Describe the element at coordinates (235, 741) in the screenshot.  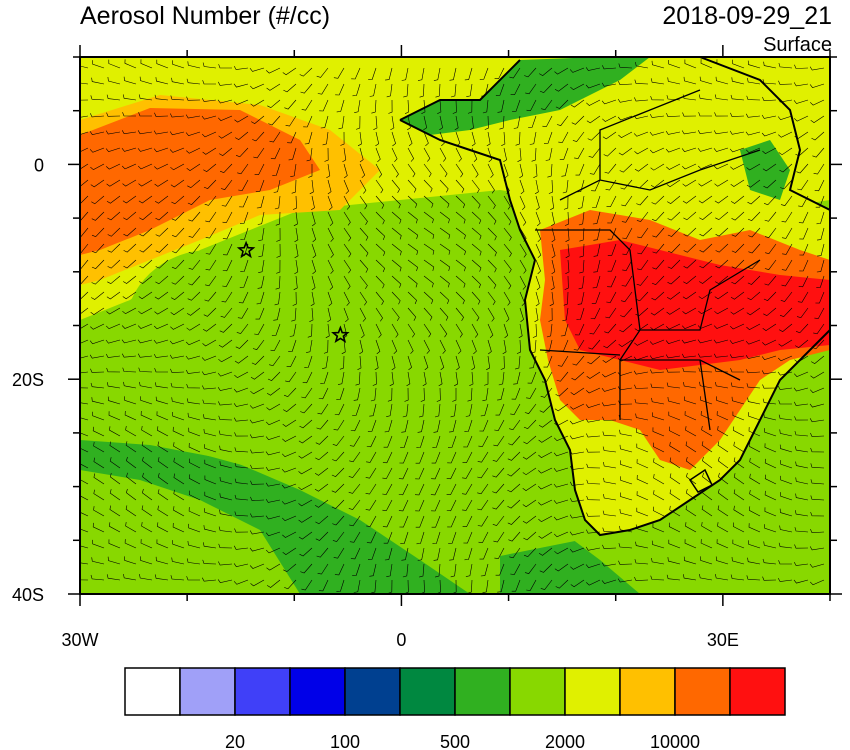
I see `colorbar-label: 20` at that location.